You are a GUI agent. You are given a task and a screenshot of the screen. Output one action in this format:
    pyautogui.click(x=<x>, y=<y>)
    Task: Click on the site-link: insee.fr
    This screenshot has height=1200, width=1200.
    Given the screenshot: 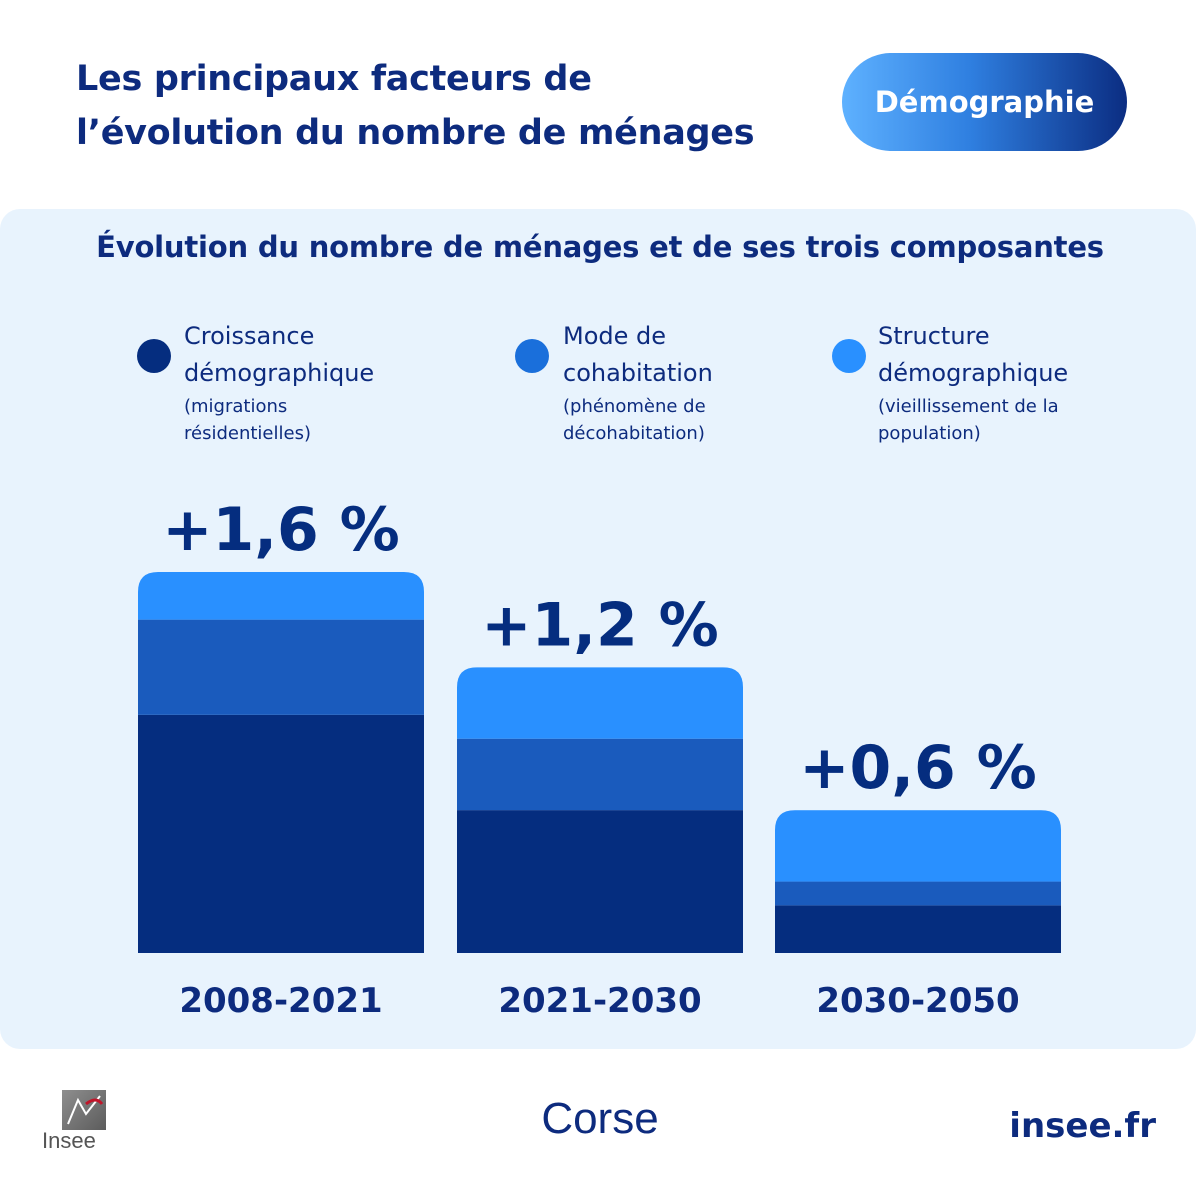 What is the action you would take?
    pyautogui.click(x=1082, y=1126)
    